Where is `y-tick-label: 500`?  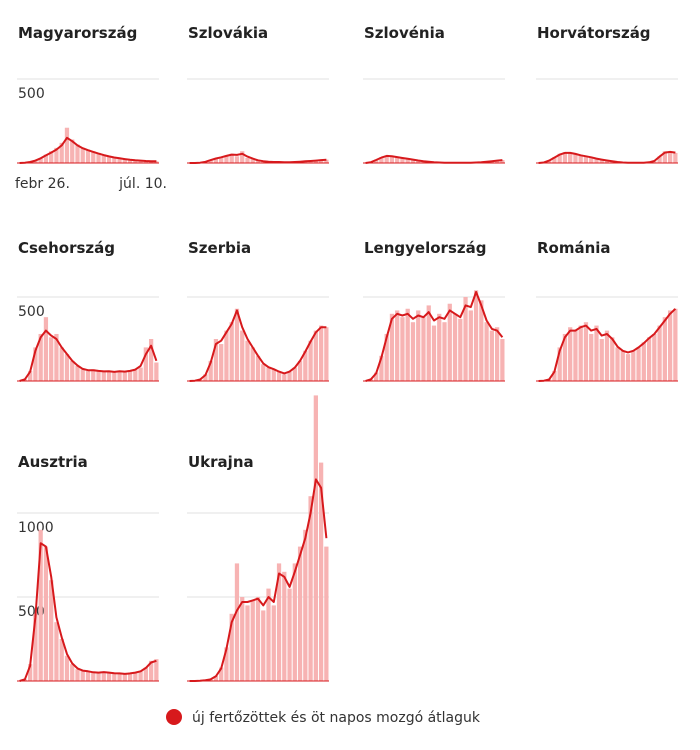 y-tick-label: 500 is located at coordinates (31, 612).